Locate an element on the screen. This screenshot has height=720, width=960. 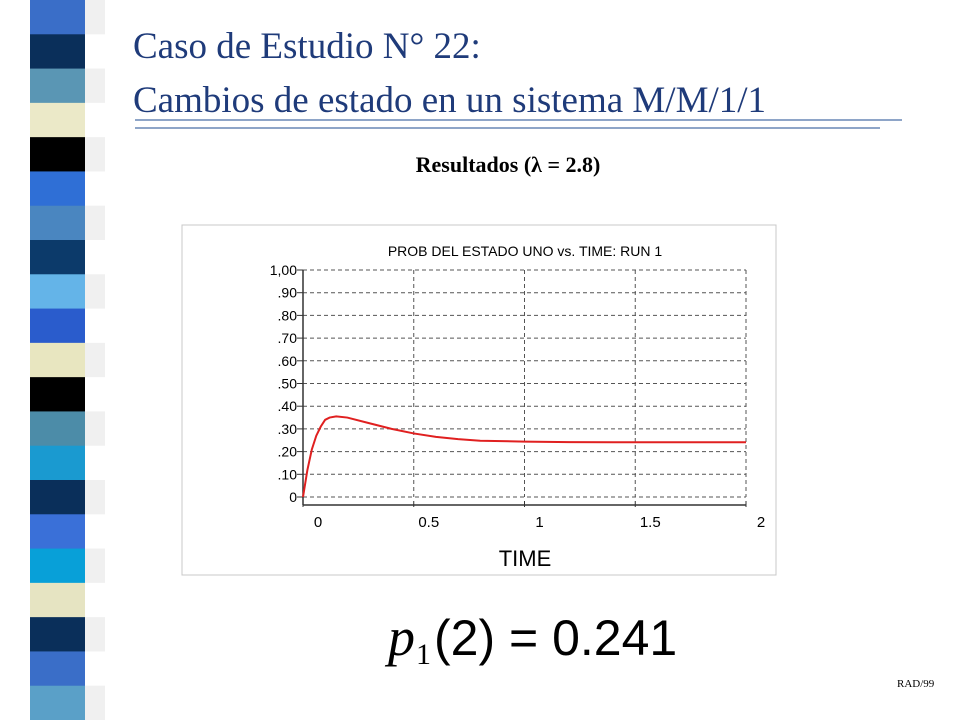
y-tick-label: .20 is located at coordinates (288, 452).